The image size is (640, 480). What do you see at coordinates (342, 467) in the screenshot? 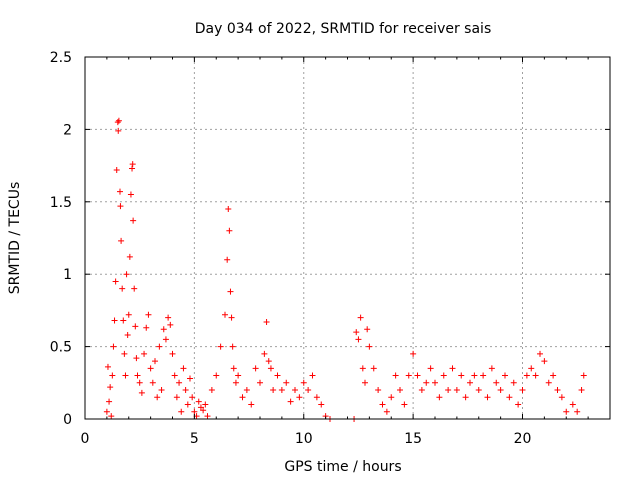
I see `x-axis-label: GPS time / hours` at bounding box center [342, 467].